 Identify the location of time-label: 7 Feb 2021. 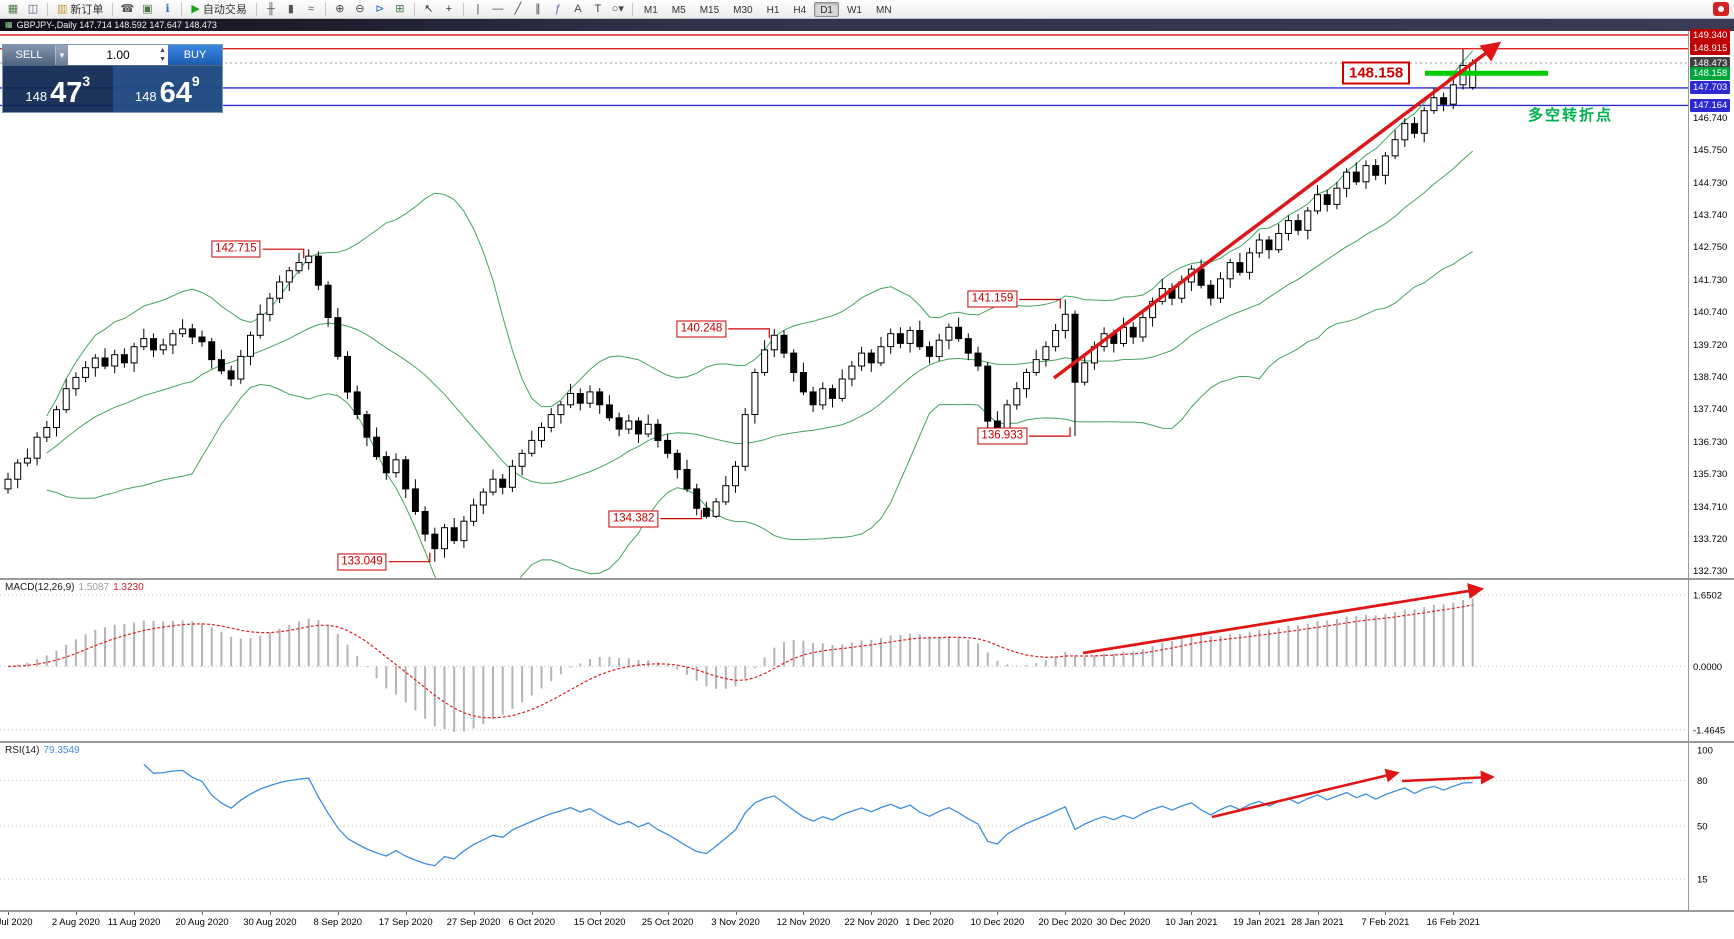
(1385, 922).